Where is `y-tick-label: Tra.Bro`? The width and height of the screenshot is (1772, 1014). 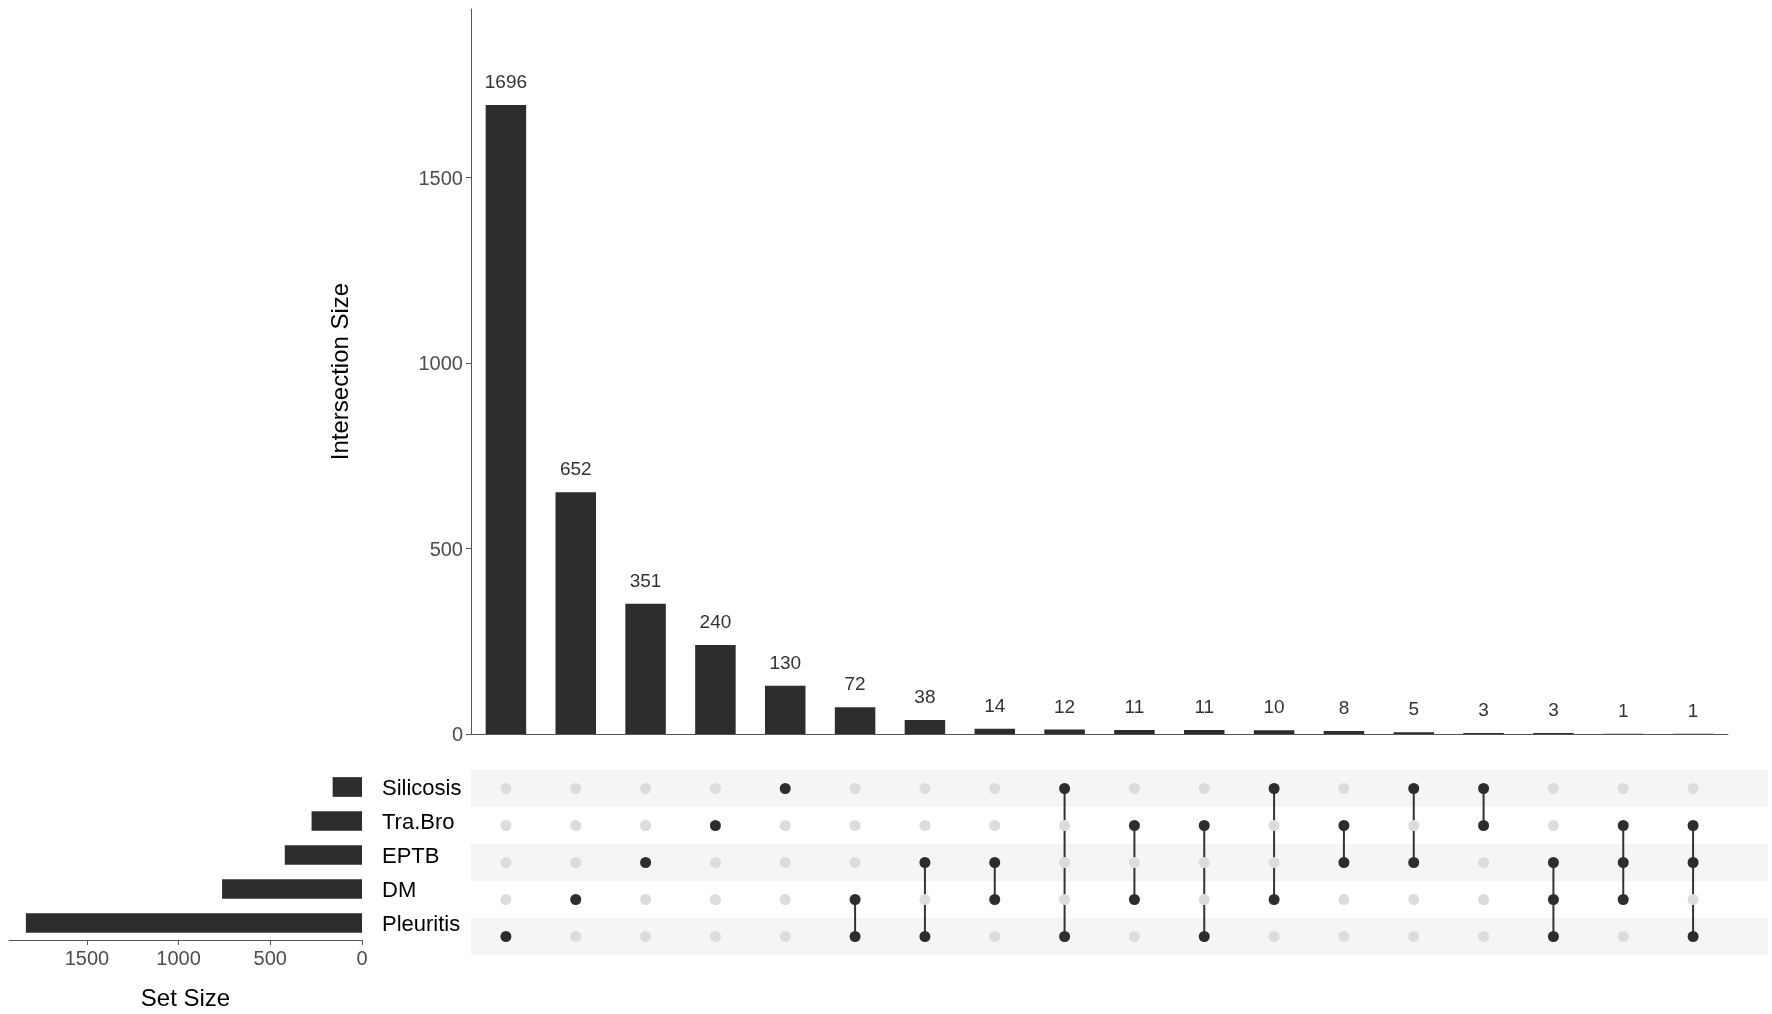 y-tick-label: Tra.Bro is located at coordinates (418, 821).